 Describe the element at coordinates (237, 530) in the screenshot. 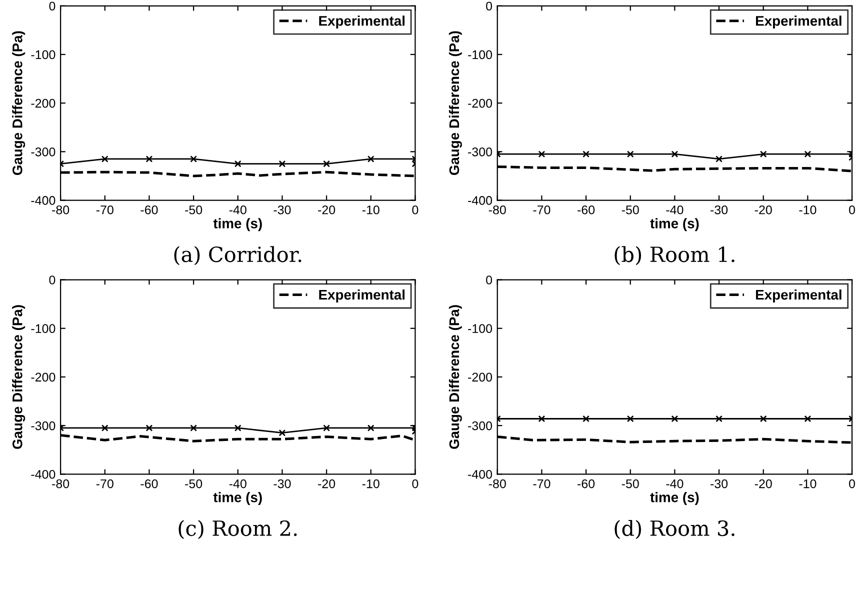

I see `text: (c) Room 2.` at that location.